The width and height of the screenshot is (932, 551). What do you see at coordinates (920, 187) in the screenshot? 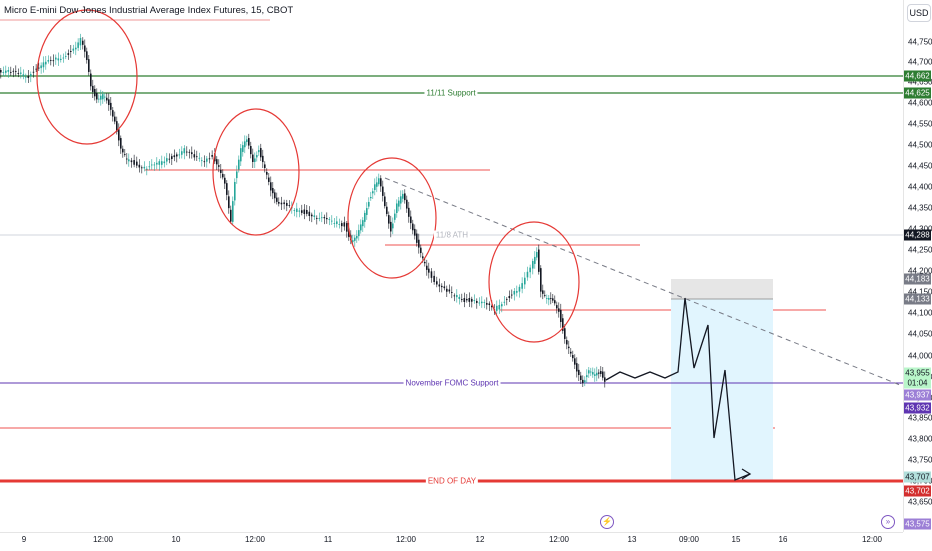
I see `price-tick: 44,400` at bounding box center [920, 187].